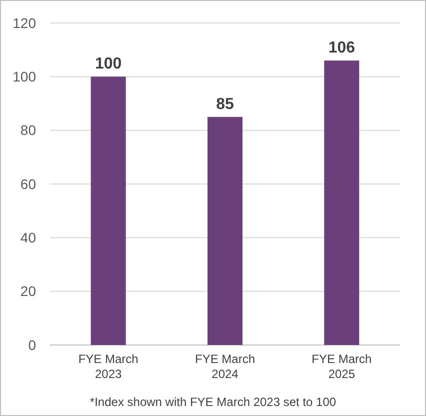 The image size is (426, 416). Describe the element at coordinates (108, 366) in the screenshot. I see `x-tick-label: FYE March 2023` at that location.